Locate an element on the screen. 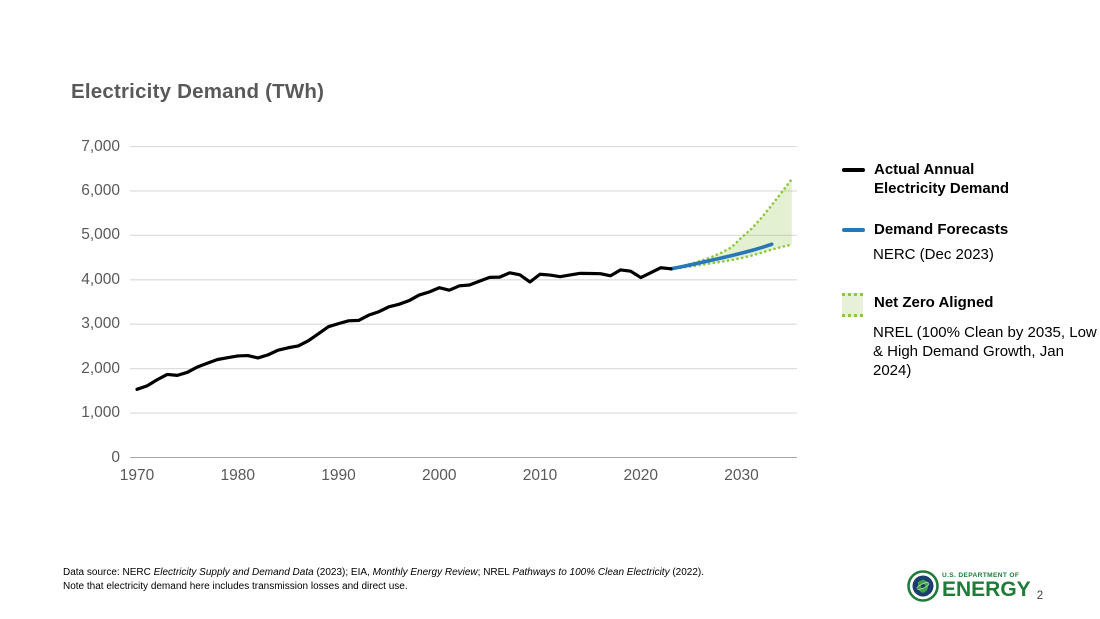 The height and width of the screenshot is (619, 1100). x-tick-label: 2010 is located at coordinates (540, 475).